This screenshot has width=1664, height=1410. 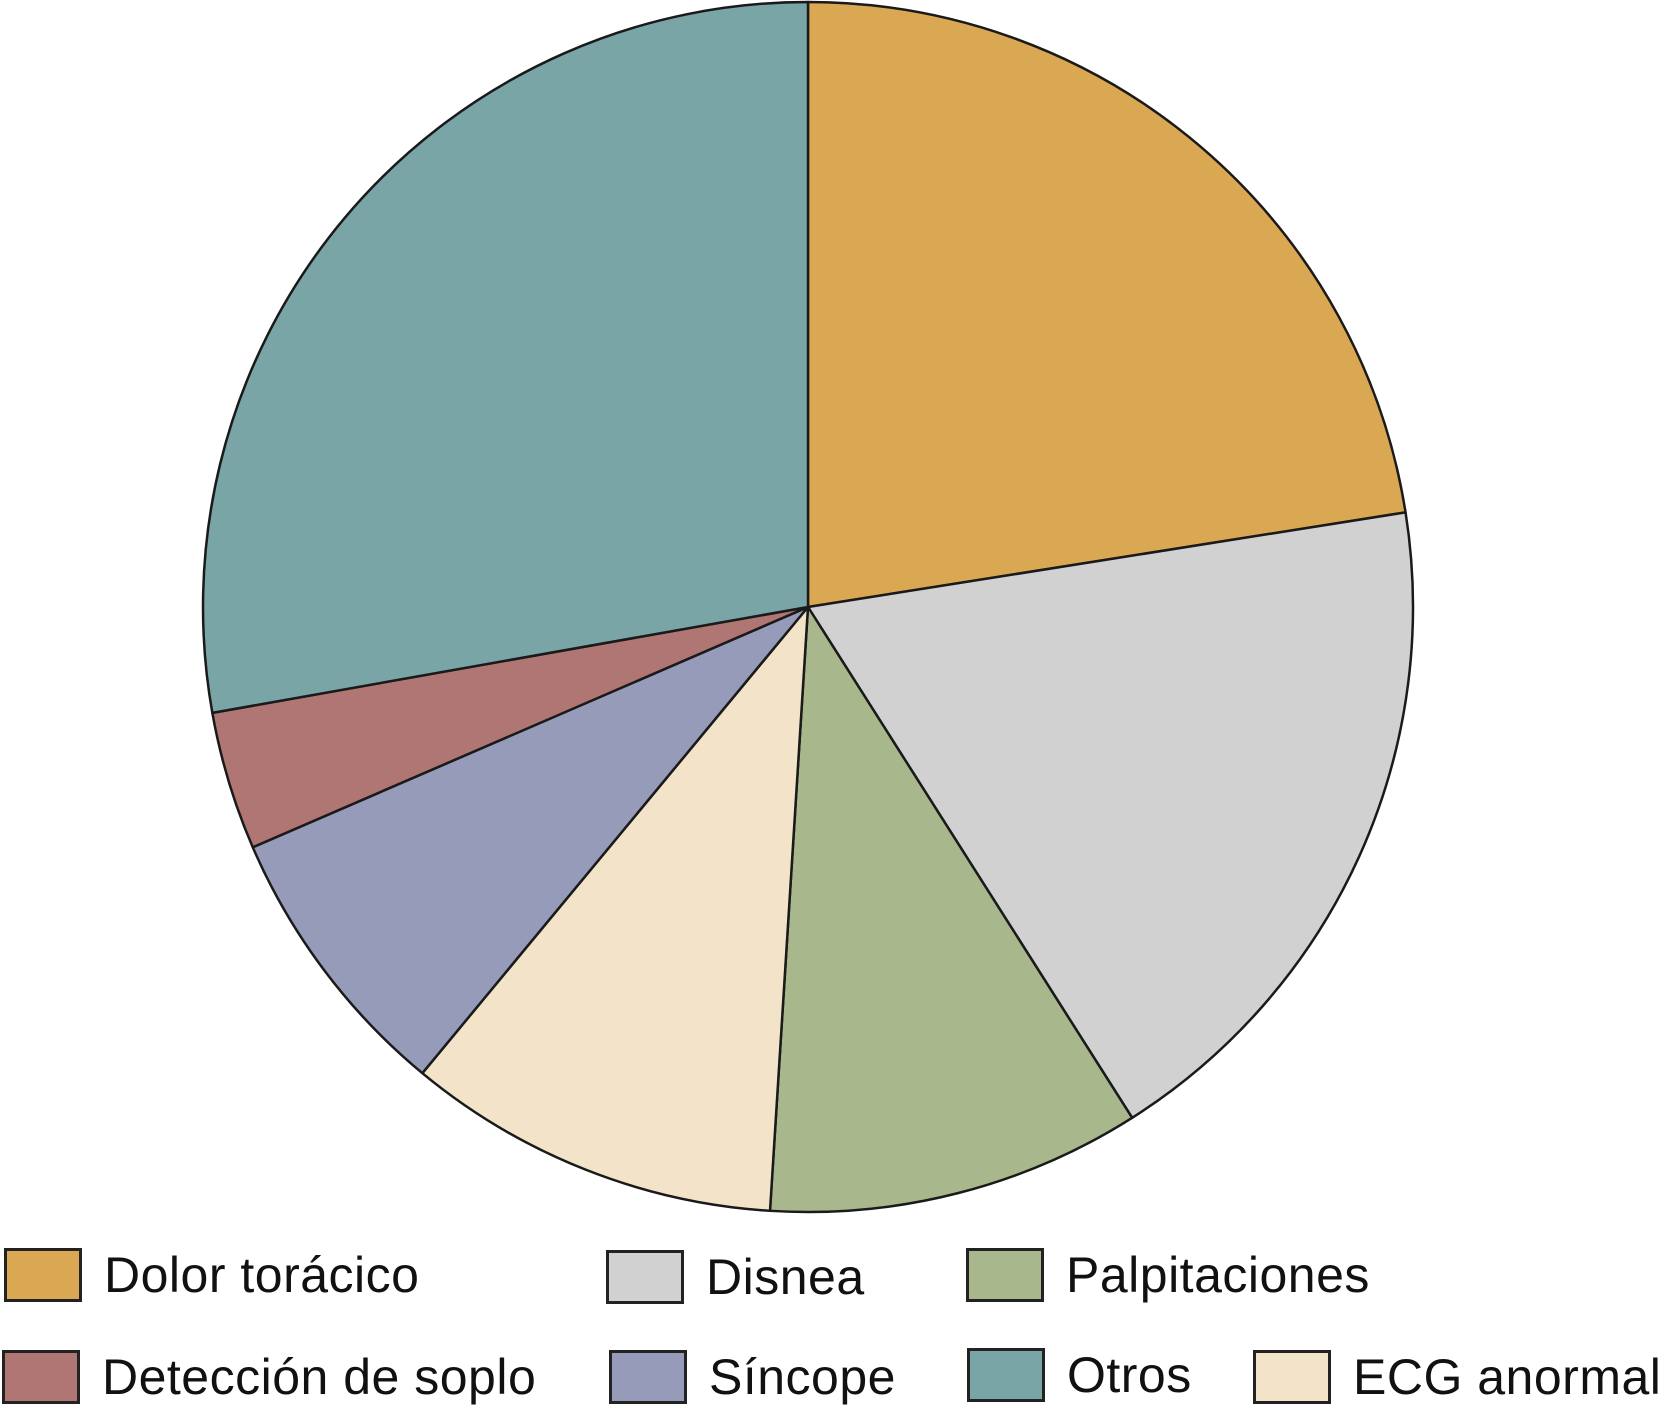 I want to click on legend-label-sincope: Síncope, so click(x=802, y=1377).